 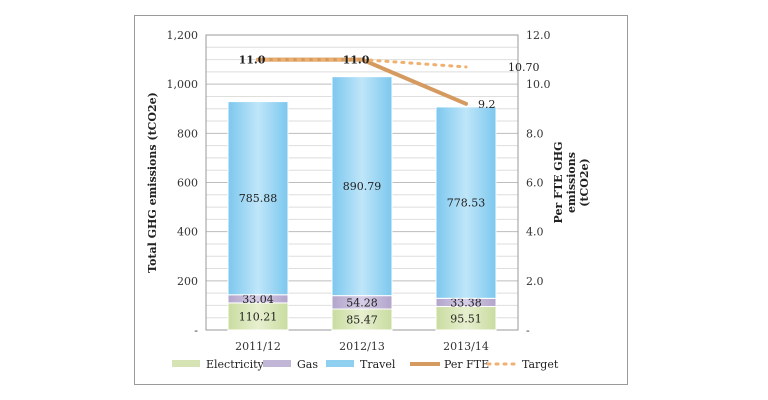 What do you see at coordinates (187, 232) in the screenshot?
I see `y-tick-label: 400` at bounding box center [187, 232].